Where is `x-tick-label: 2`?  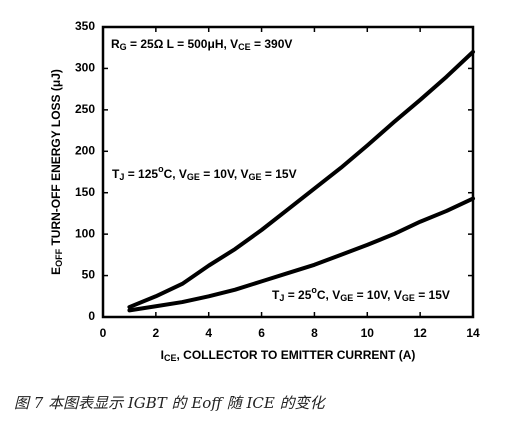
x-tick-label: 2 is located at coordinates (156, 333).